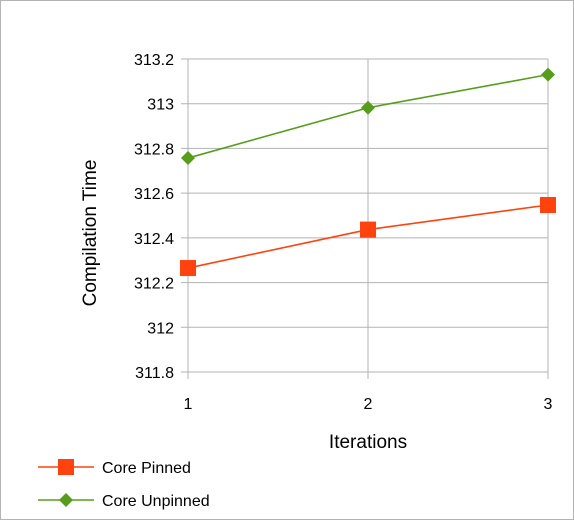 The width and height of the screenshot is (574, 521). Describe the element at coordinates (154, 373) in the screenshot. I see `y-tick-label: 311.8` at that location.